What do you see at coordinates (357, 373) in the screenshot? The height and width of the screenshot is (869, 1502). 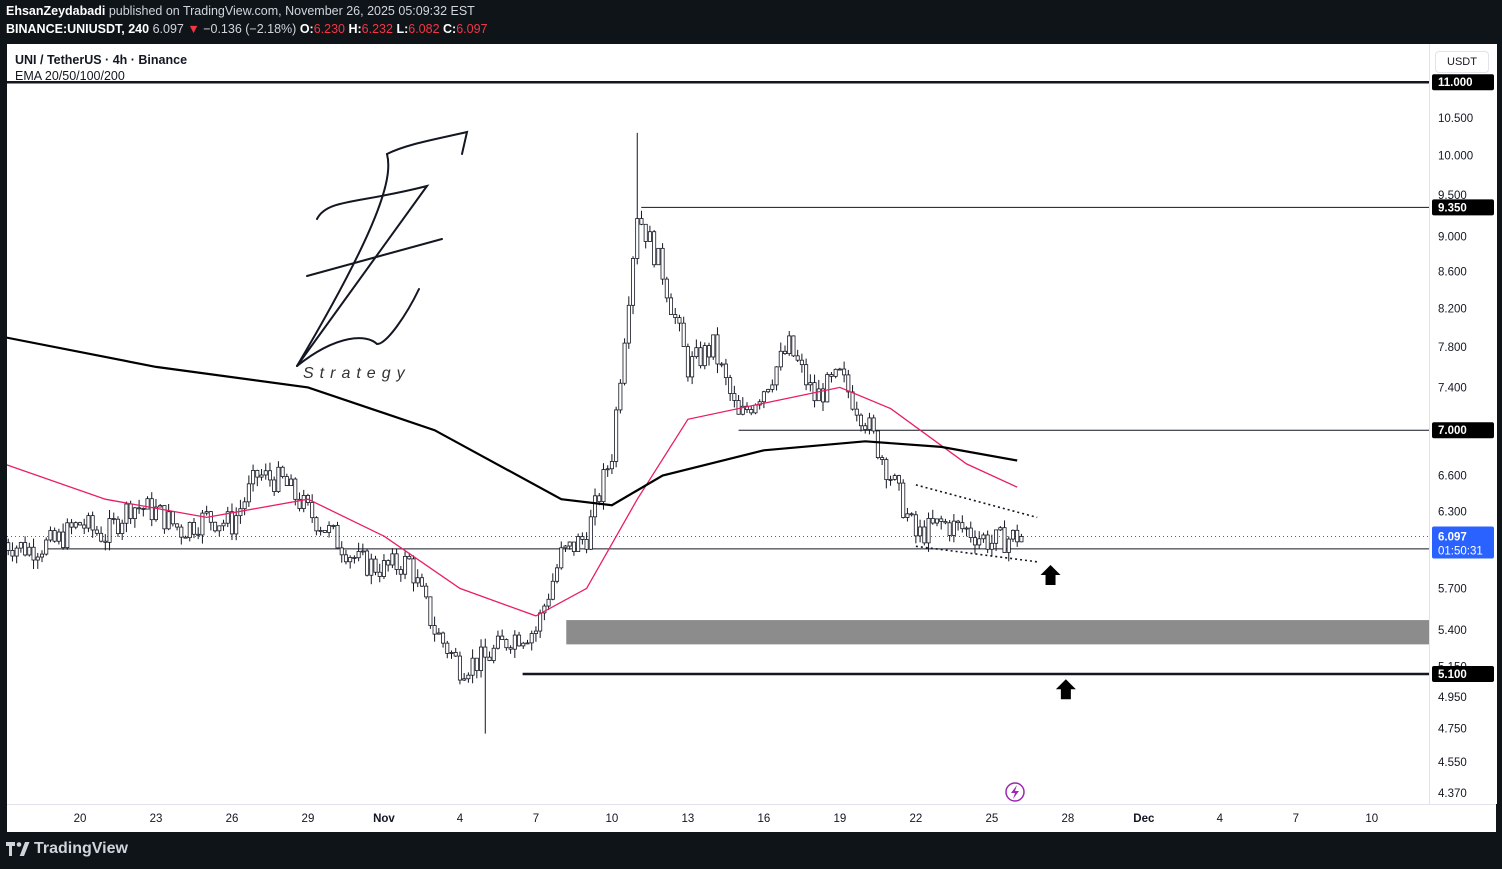 I see `strategy-watermark-text: Strategy` at bounding box center [357, 373].